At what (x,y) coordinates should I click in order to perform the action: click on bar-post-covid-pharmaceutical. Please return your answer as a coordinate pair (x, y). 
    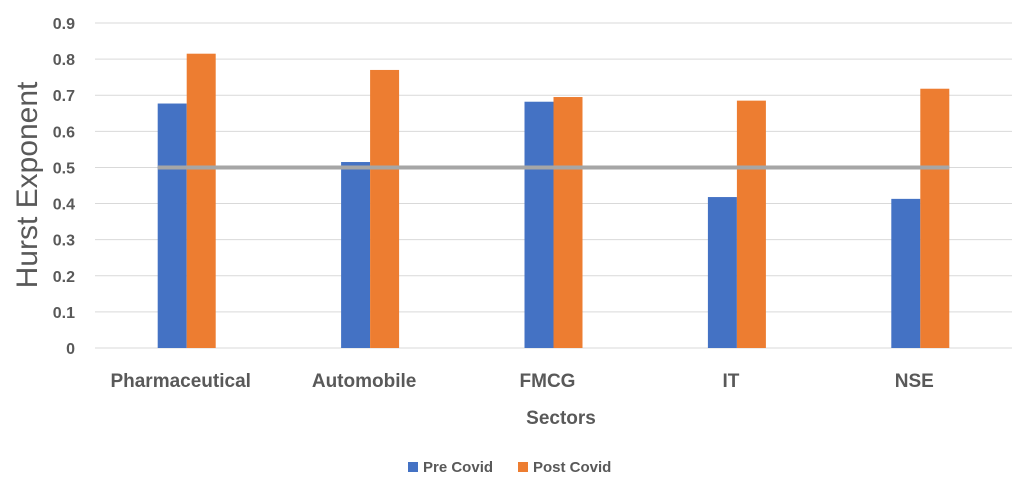
    Looking at the image, I should click on (201, 200).